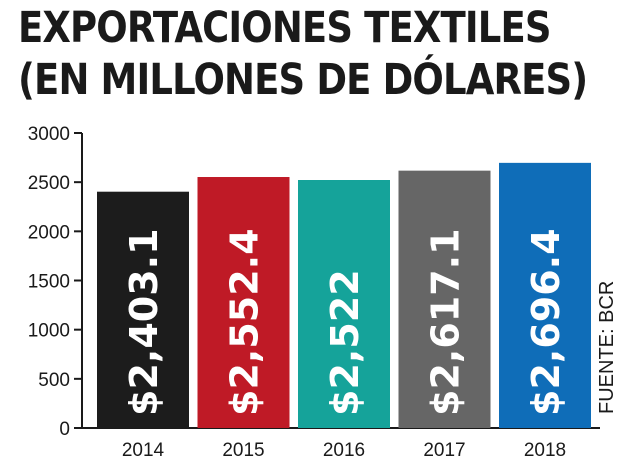 Image resolution: width=627 pixels, height=468 pixels. What do you see at coordinates (49, 331) in the screenshot?
I see `y-tick-label: 1000` at bounding box center [49, 331].